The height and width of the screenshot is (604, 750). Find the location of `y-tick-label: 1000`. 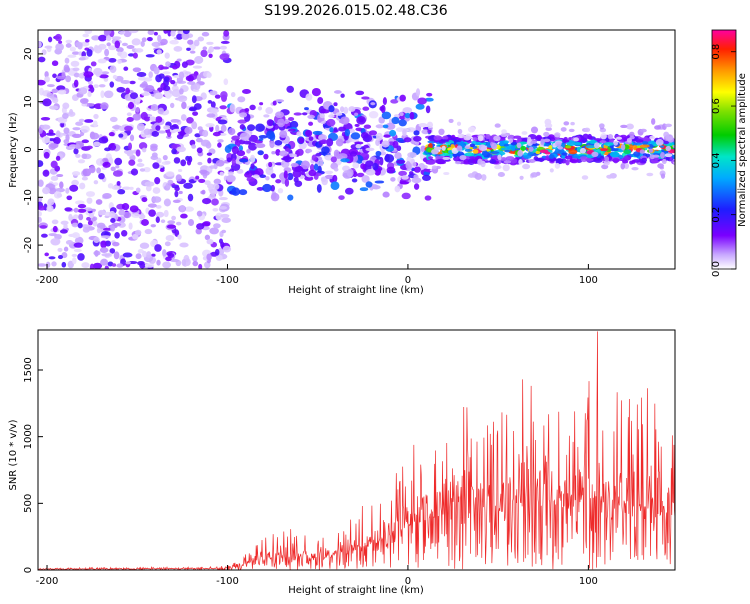

y-tick-label: 1000 is located at coordinates (28, 436).